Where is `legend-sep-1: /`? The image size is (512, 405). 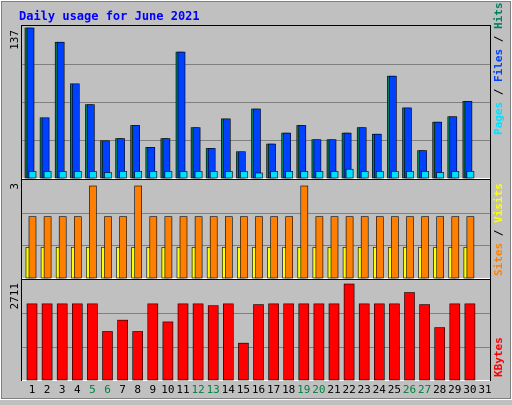 legend-sep-1: / is located at coordinates (498, 92).